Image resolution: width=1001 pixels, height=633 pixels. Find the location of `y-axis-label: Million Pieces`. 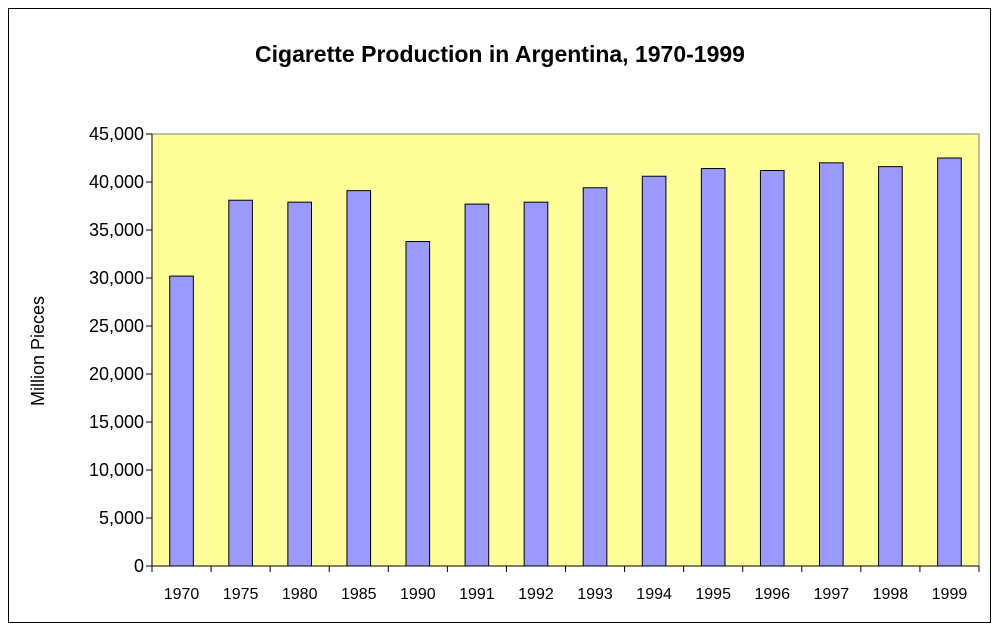

y-axis-label: Million Pieces is located at coordinates (38, 351).